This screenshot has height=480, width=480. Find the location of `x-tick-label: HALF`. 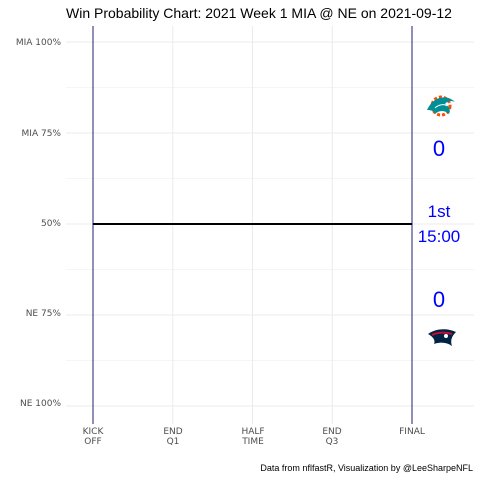

x-tick-label: HALF is located at coordinates (252, 432).